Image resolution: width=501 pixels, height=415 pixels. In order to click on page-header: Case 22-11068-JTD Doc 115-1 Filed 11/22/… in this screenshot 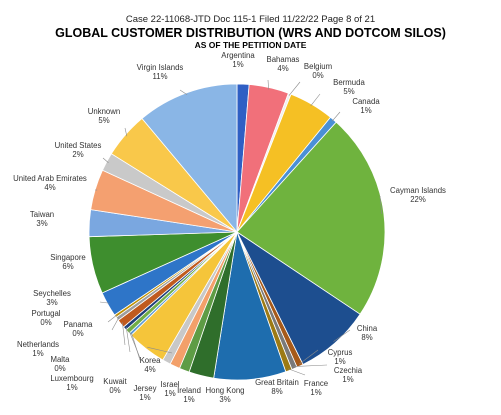, I will do `click(250, 32)`.